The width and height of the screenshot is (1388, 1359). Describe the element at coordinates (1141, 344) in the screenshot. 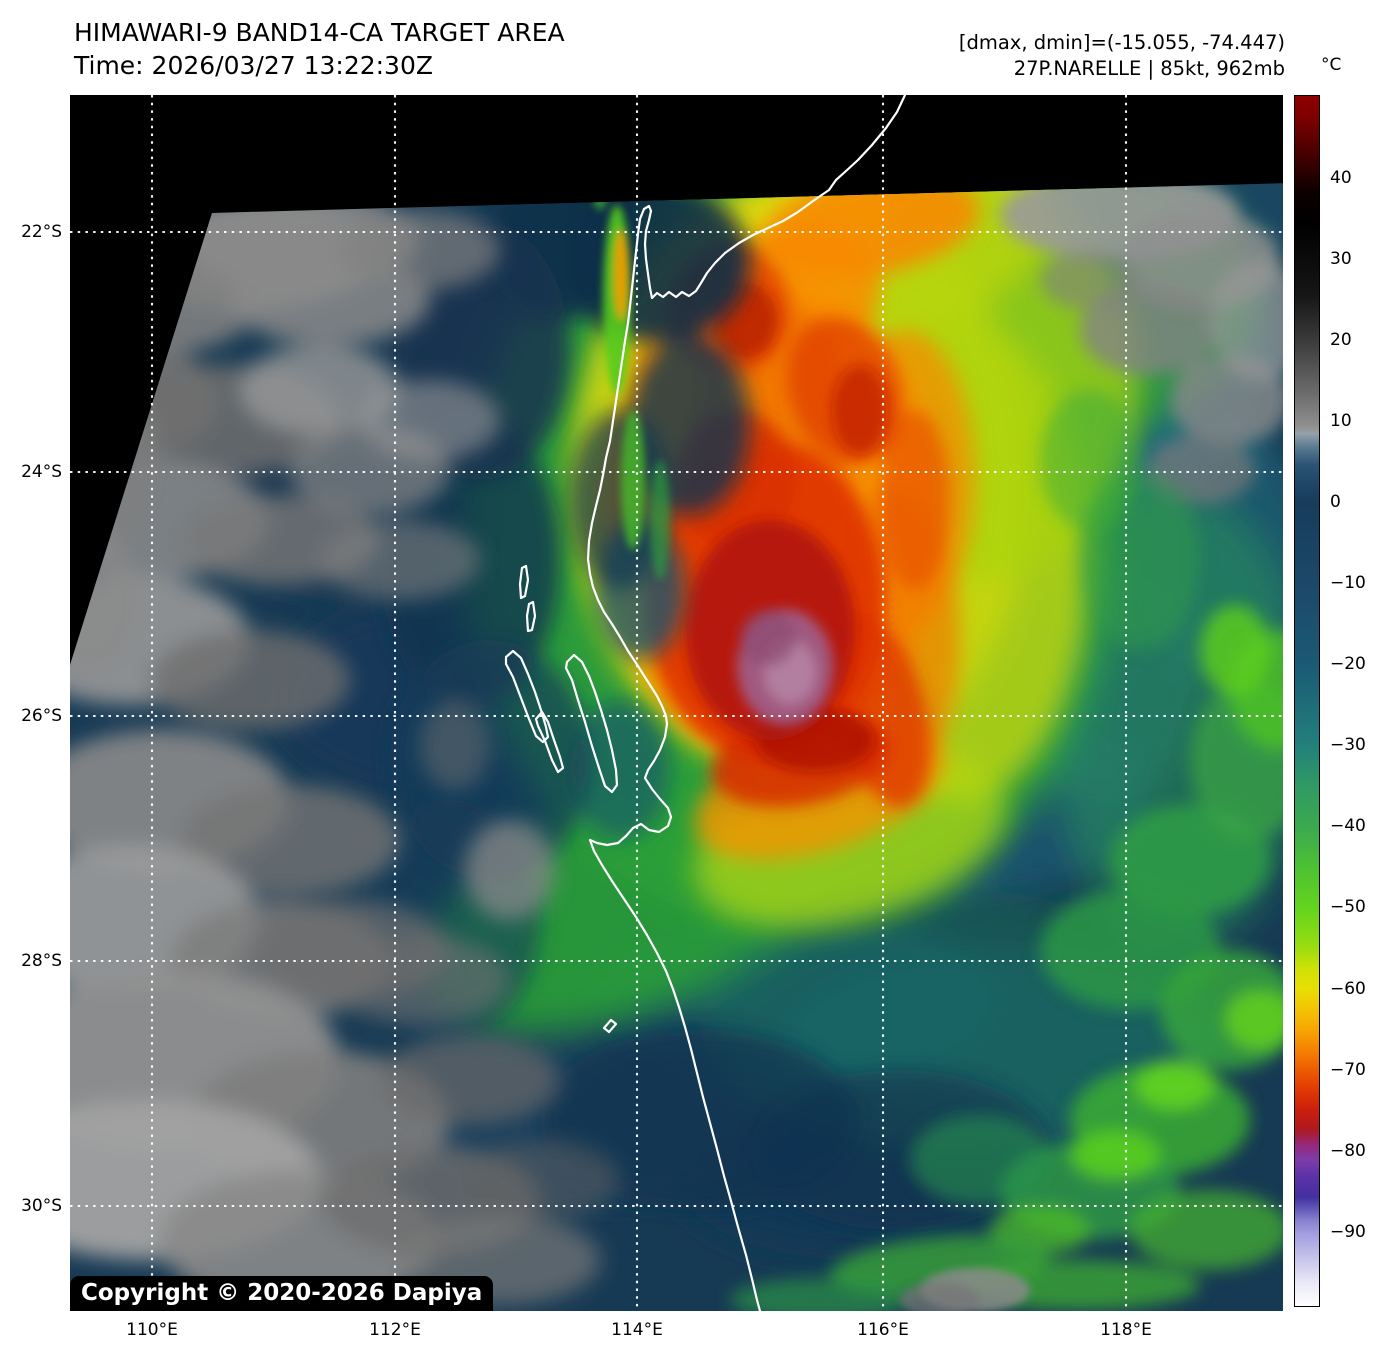

I see `low-clouds-northeast` at that location.